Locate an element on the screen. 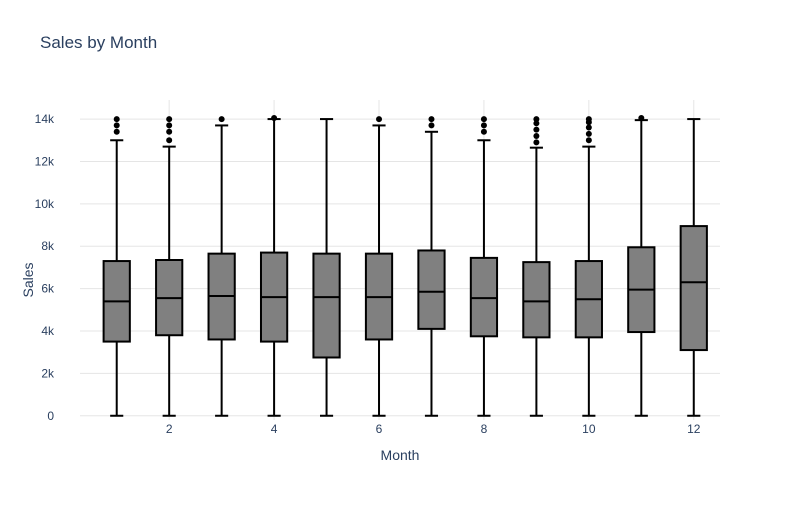 Image resolution: width=800 pixels, height=505 pixels. y-tick-label: 12k is located at coordinates (45, 161).